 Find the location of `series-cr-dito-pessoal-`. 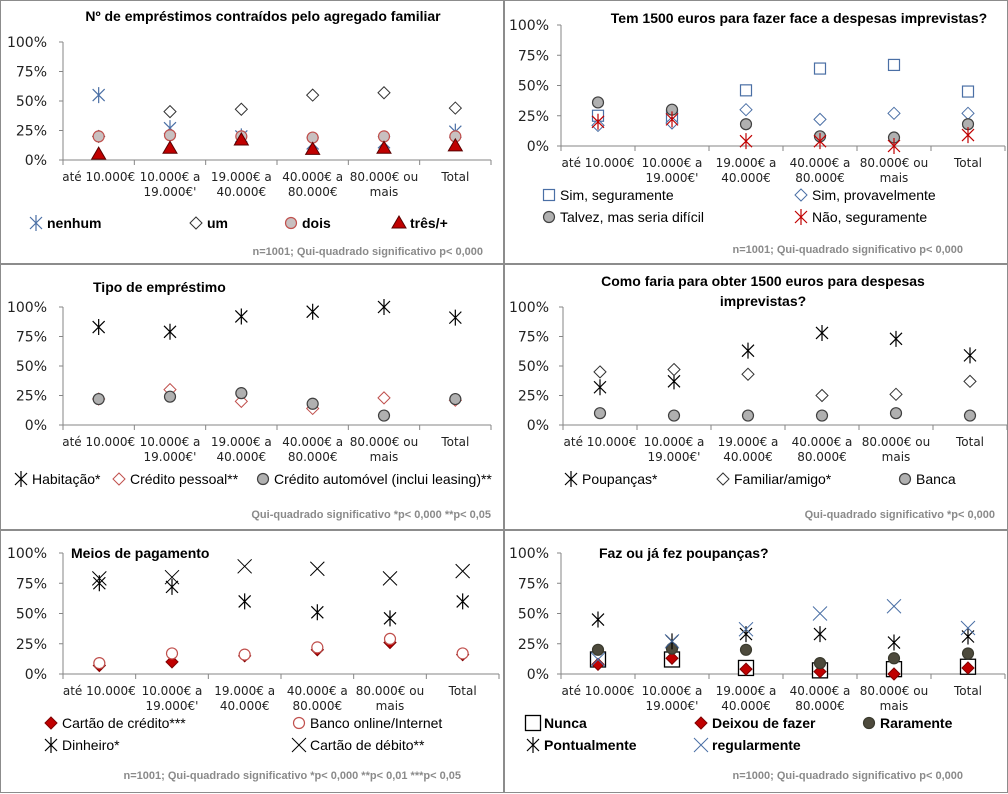

series-cr-dito-pessoal- is located at coordinates (277, 399).